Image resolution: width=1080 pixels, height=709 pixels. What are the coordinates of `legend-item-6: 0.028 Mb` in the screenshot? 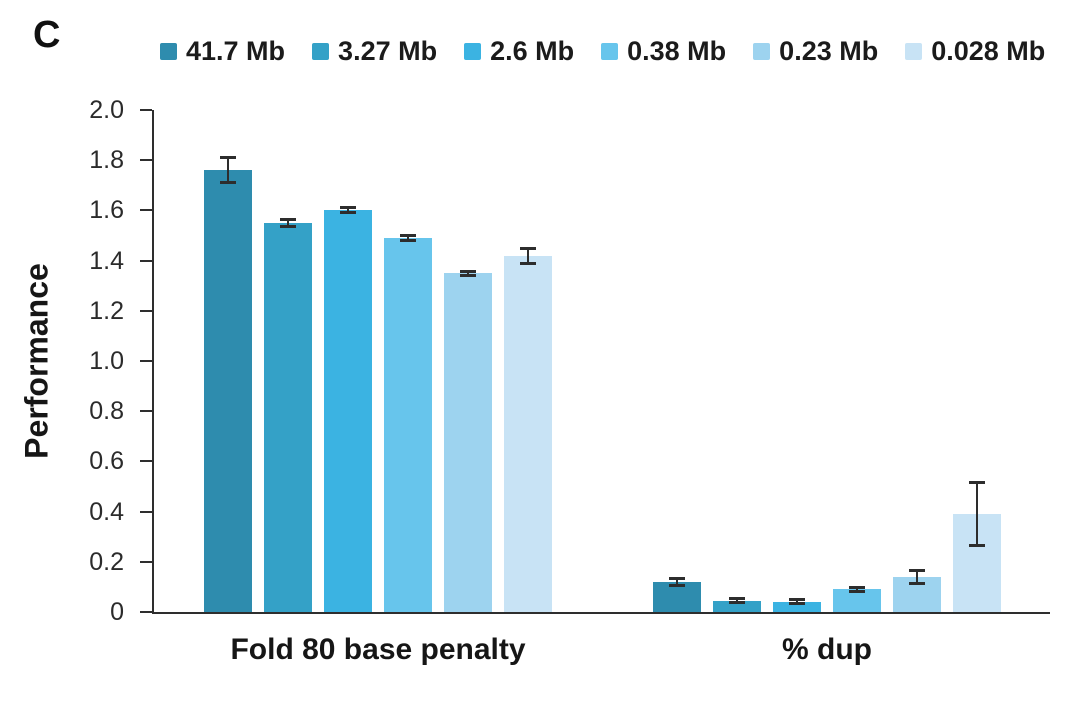 It's located at (975, 51).